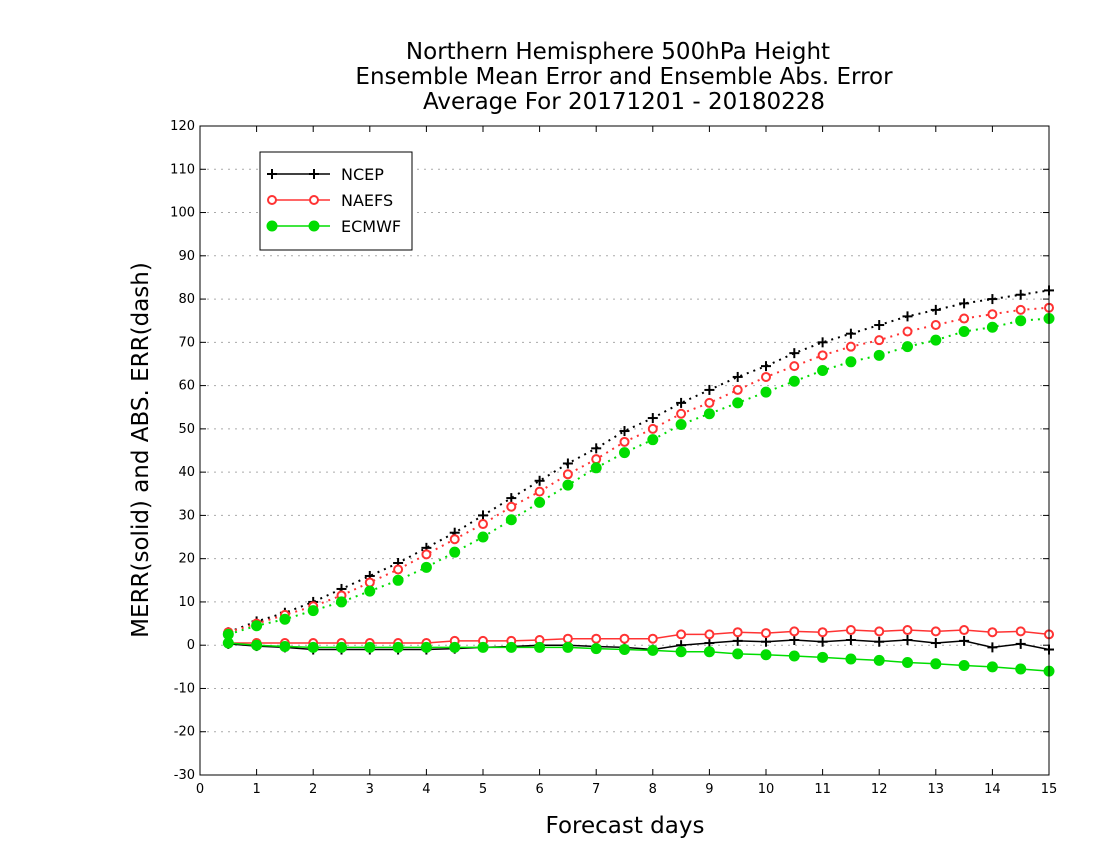  Describe the element at coordinates (186, 342) in the screenshot. I see `y-tick-label: 70` at that location.